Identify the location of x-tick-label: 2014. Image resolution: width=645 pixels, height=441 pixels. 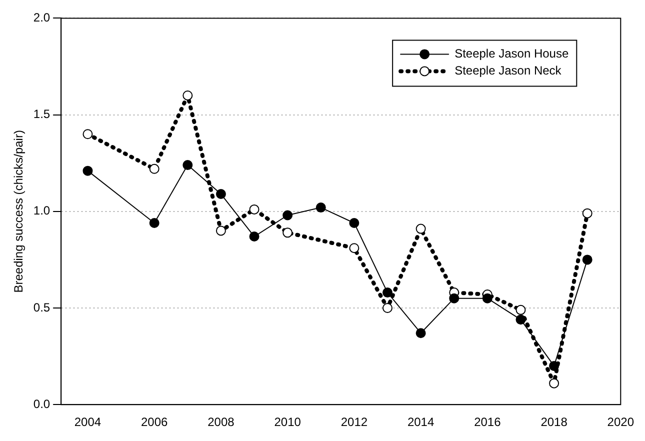
(420, 422).